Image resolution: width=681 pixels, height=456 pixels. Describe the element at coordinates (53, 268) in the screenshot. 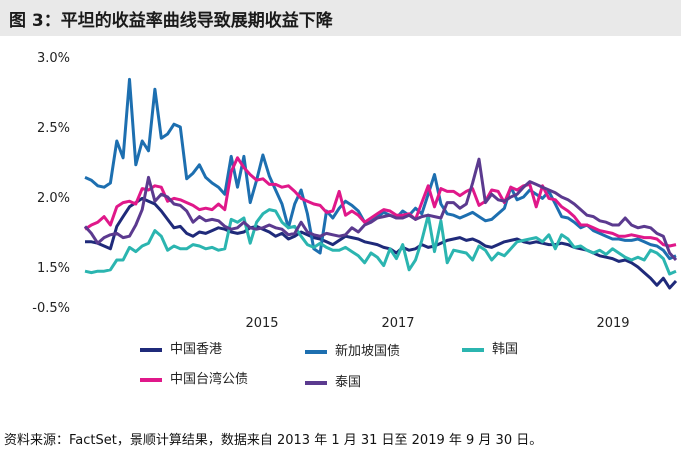

I see `y-tick-label: 1.5%` at that location.